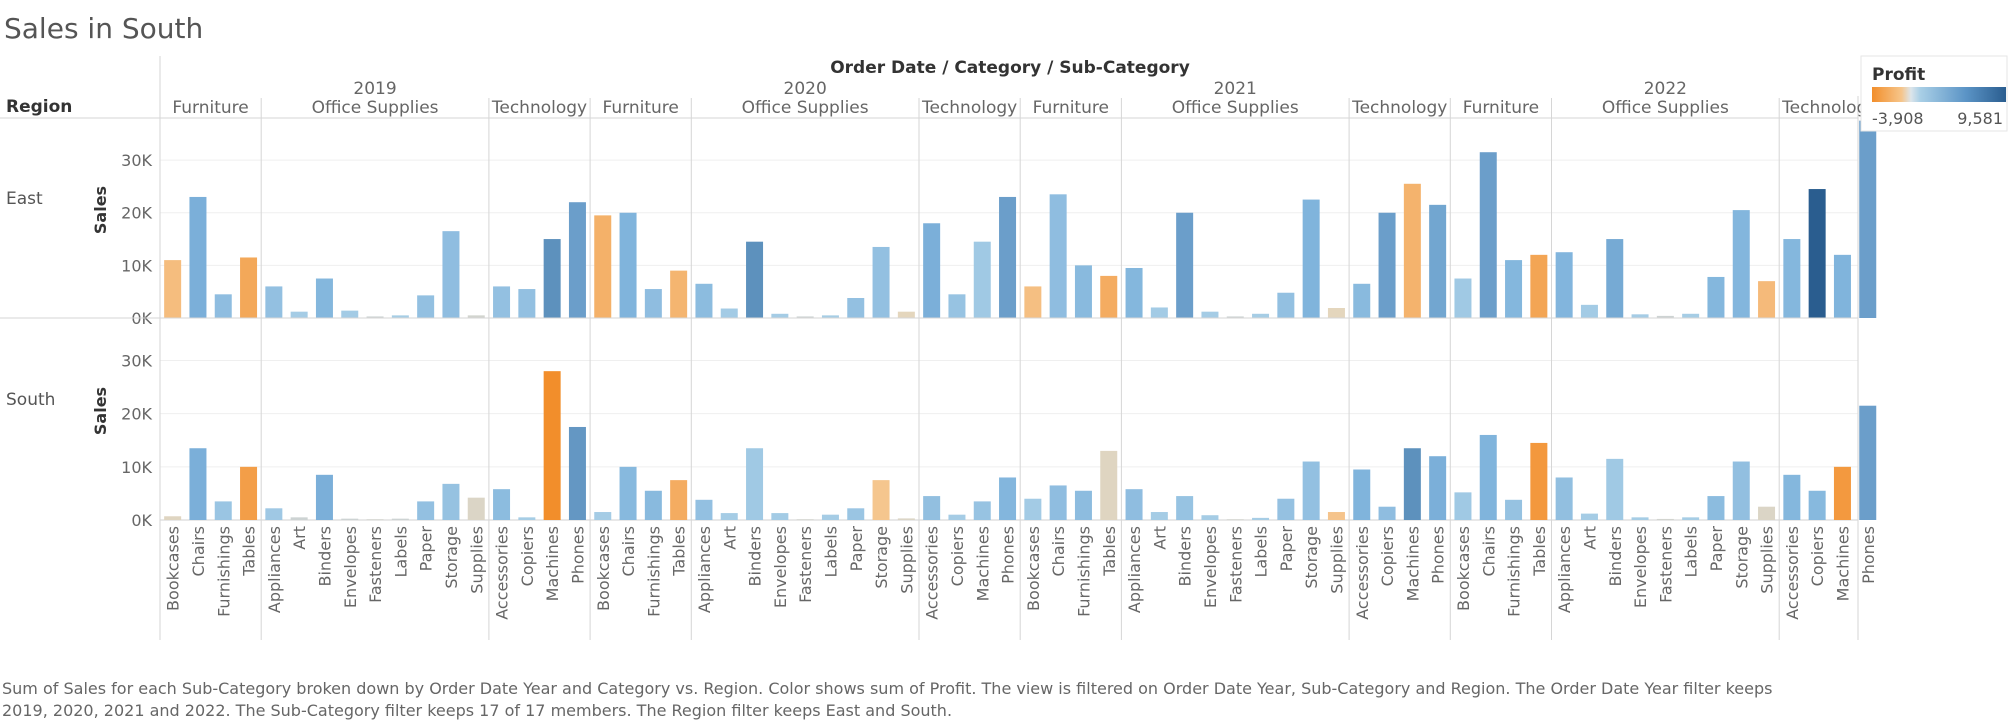 The height and width of the screenshot is (727, 2010). What do you see at coordinates (100, 411) in the screenshot?
I see `y-axis-label: Sales` at bounding box center [100, 411].